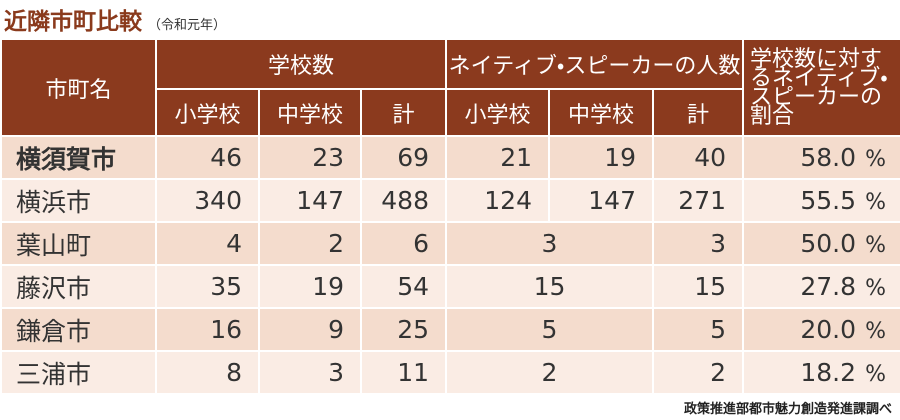 The height and width of the screenshot is (420, 900). Describe the element at coordinates (403, 286) in the screenshot. I see `value-cell: 54` at that location.